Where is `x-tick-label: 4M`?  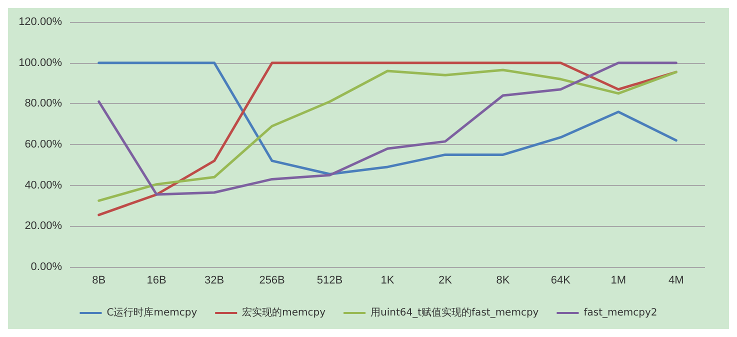
x-tick-label: 4M is located at coordinates (676, 280).